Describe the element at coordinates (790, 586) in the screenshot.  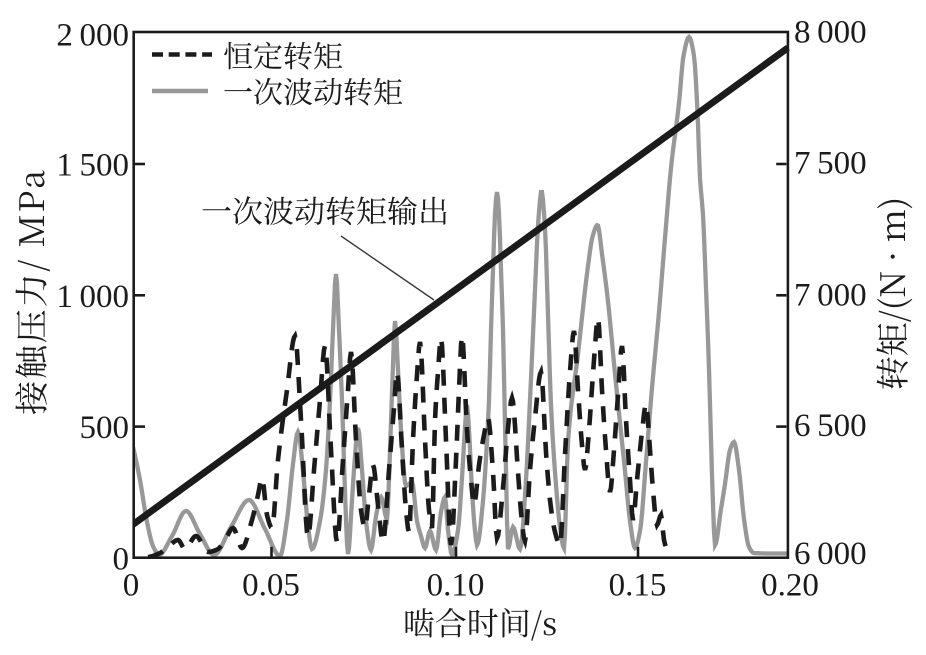
I see `svg-text: 0.20` at that location.